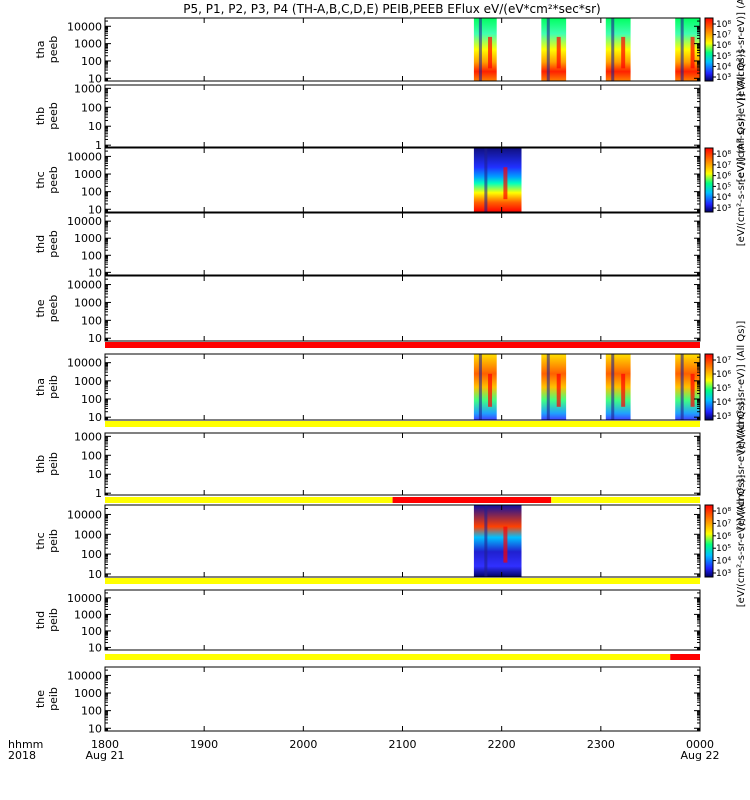  Describe the element at coordinates (40, 244) in the screenshot. I see `y-axis-label: thd` at that location.